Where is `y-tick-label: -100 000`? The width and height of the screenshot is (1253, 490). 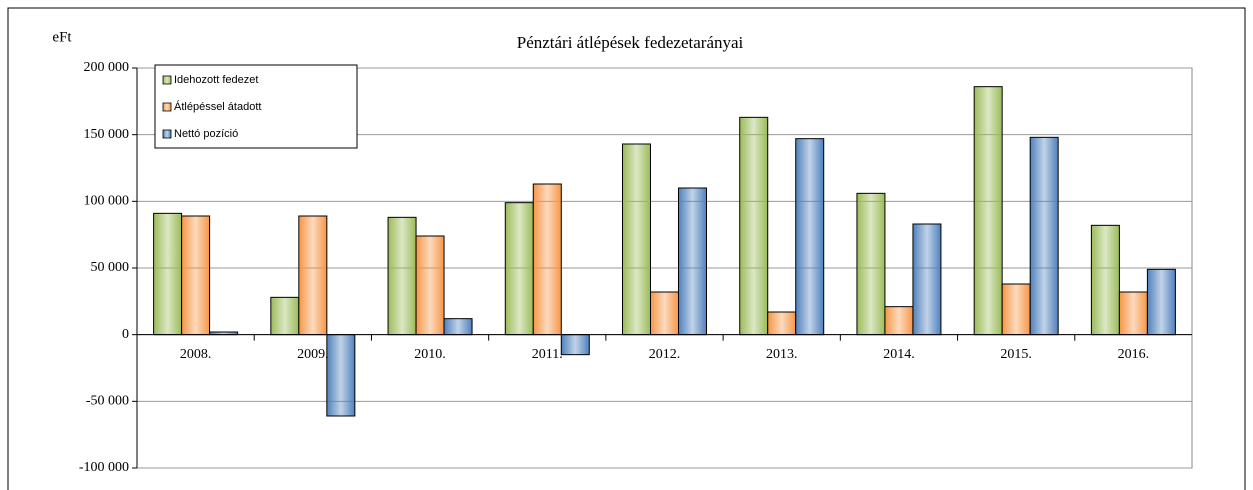
y-tick-label: -100 000 is located at coordinates (104, 467).